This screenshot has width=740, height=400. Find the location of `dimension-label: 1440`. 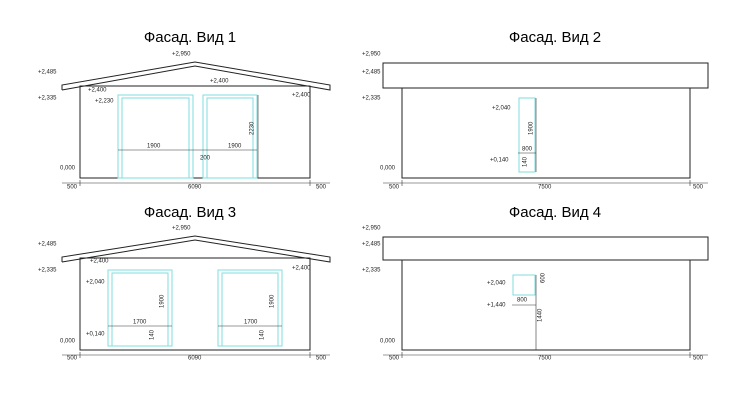

dimension-label: 1440 is located at coordinates (541, 315).